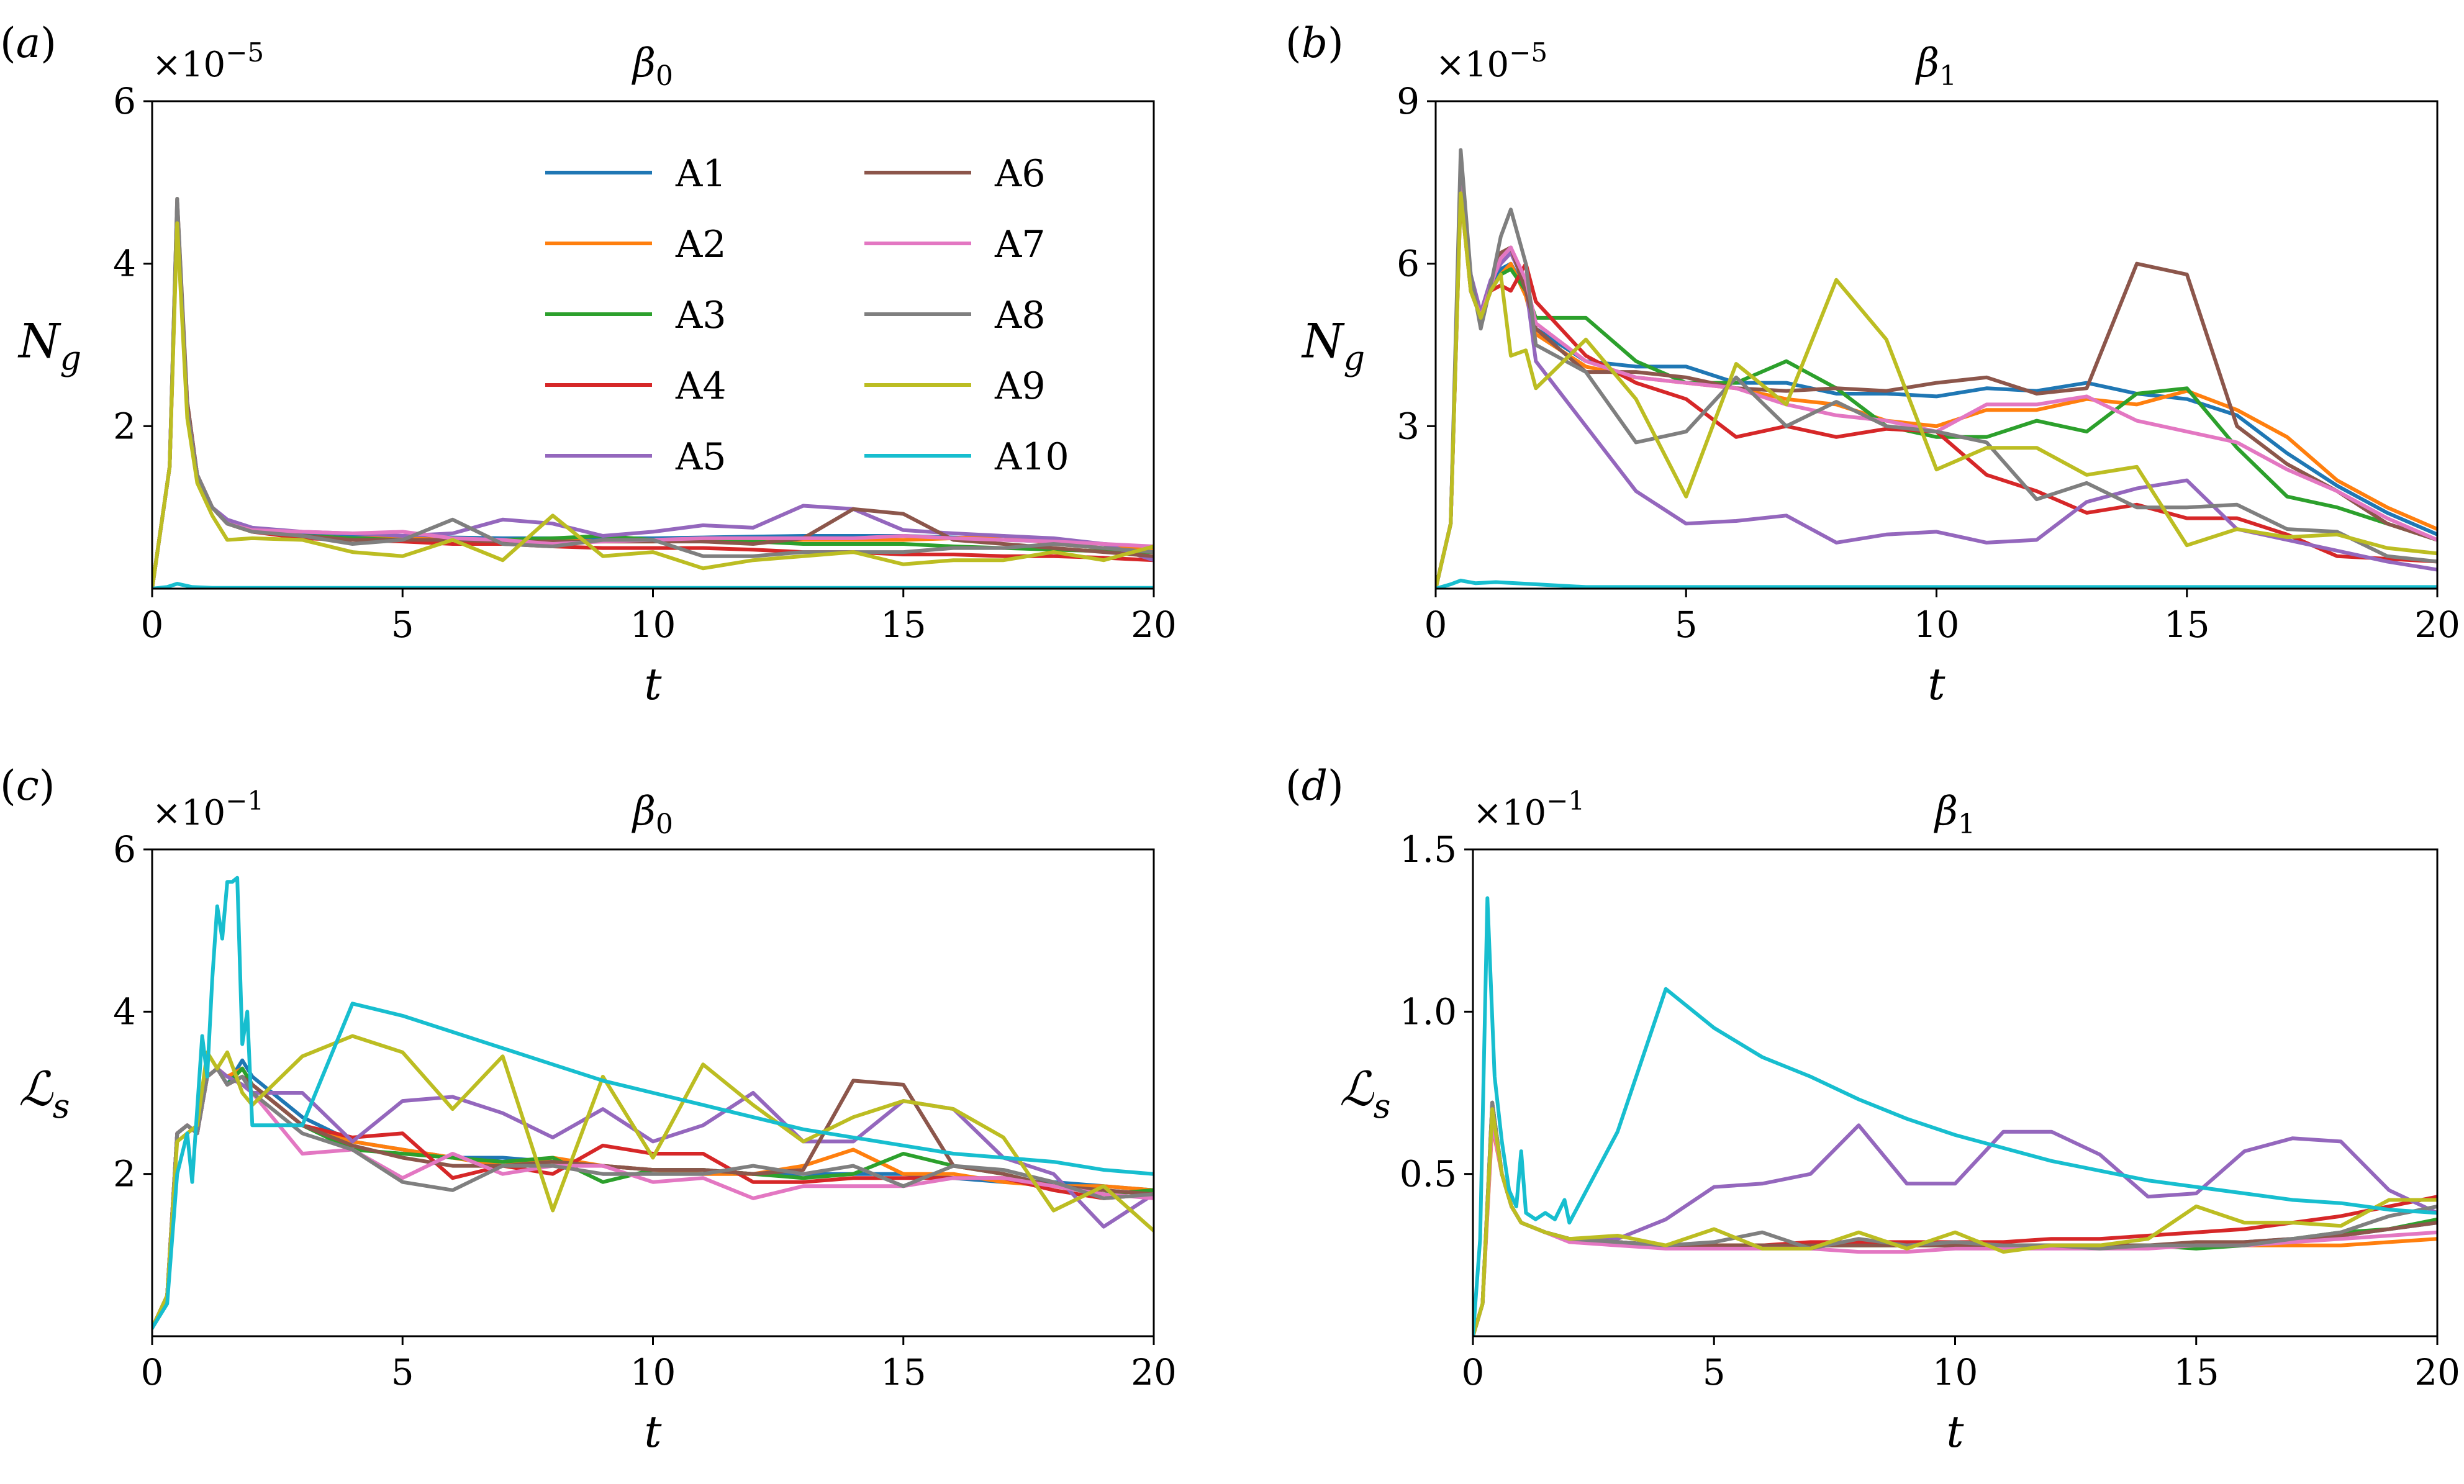 The image size is (2464, 1484). What do you see at coordinates (1408, 101) in the screenshot?
I see `y-tick-label: 9` at bounding box center [1408, 101].